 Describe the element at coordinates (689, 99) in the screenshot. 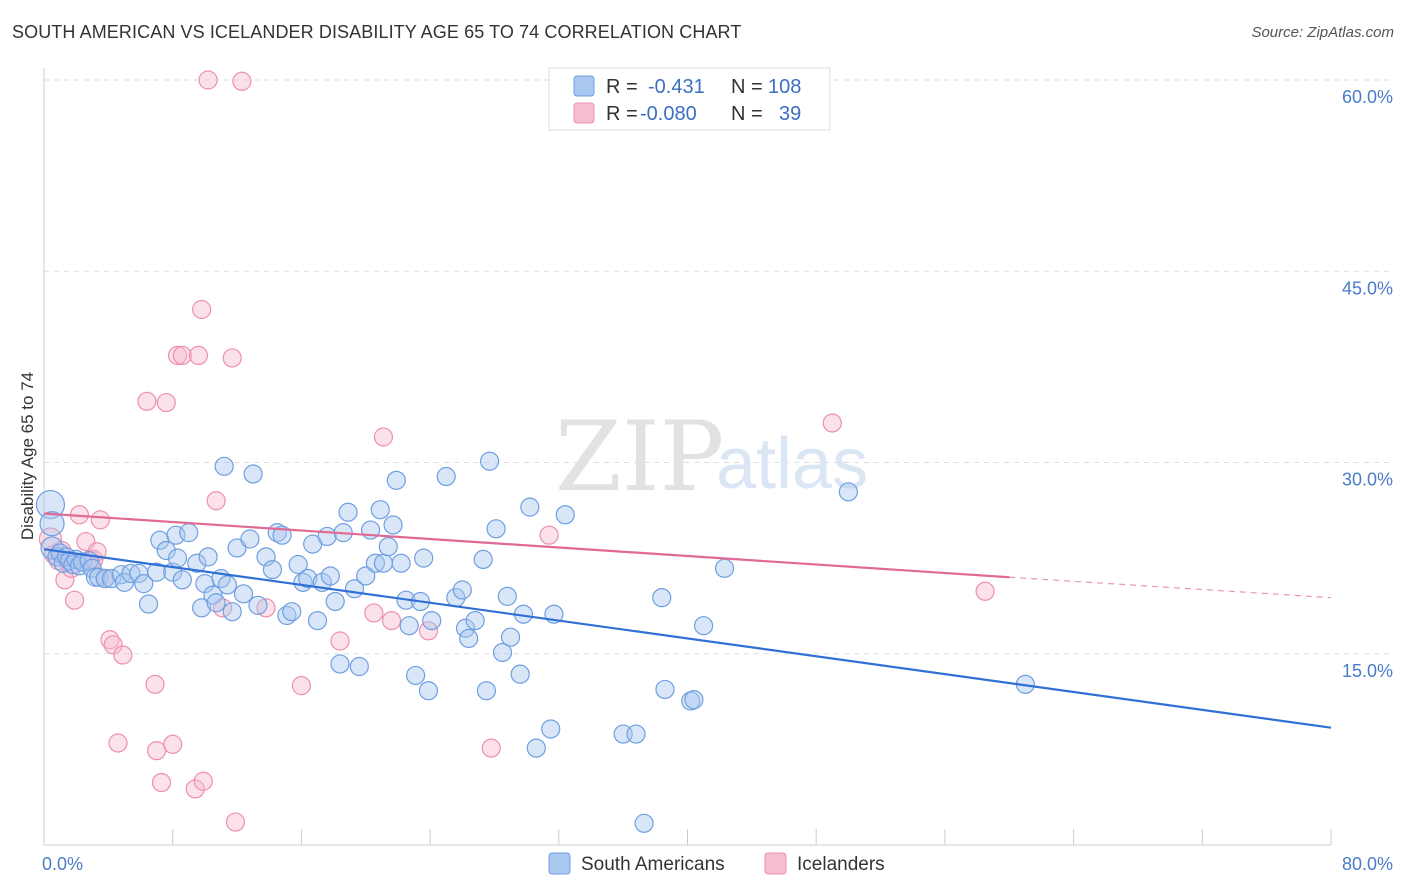

I see `correlation-legend: R = -0.431 N = 108 R = -0.080 N = 39` at that location.